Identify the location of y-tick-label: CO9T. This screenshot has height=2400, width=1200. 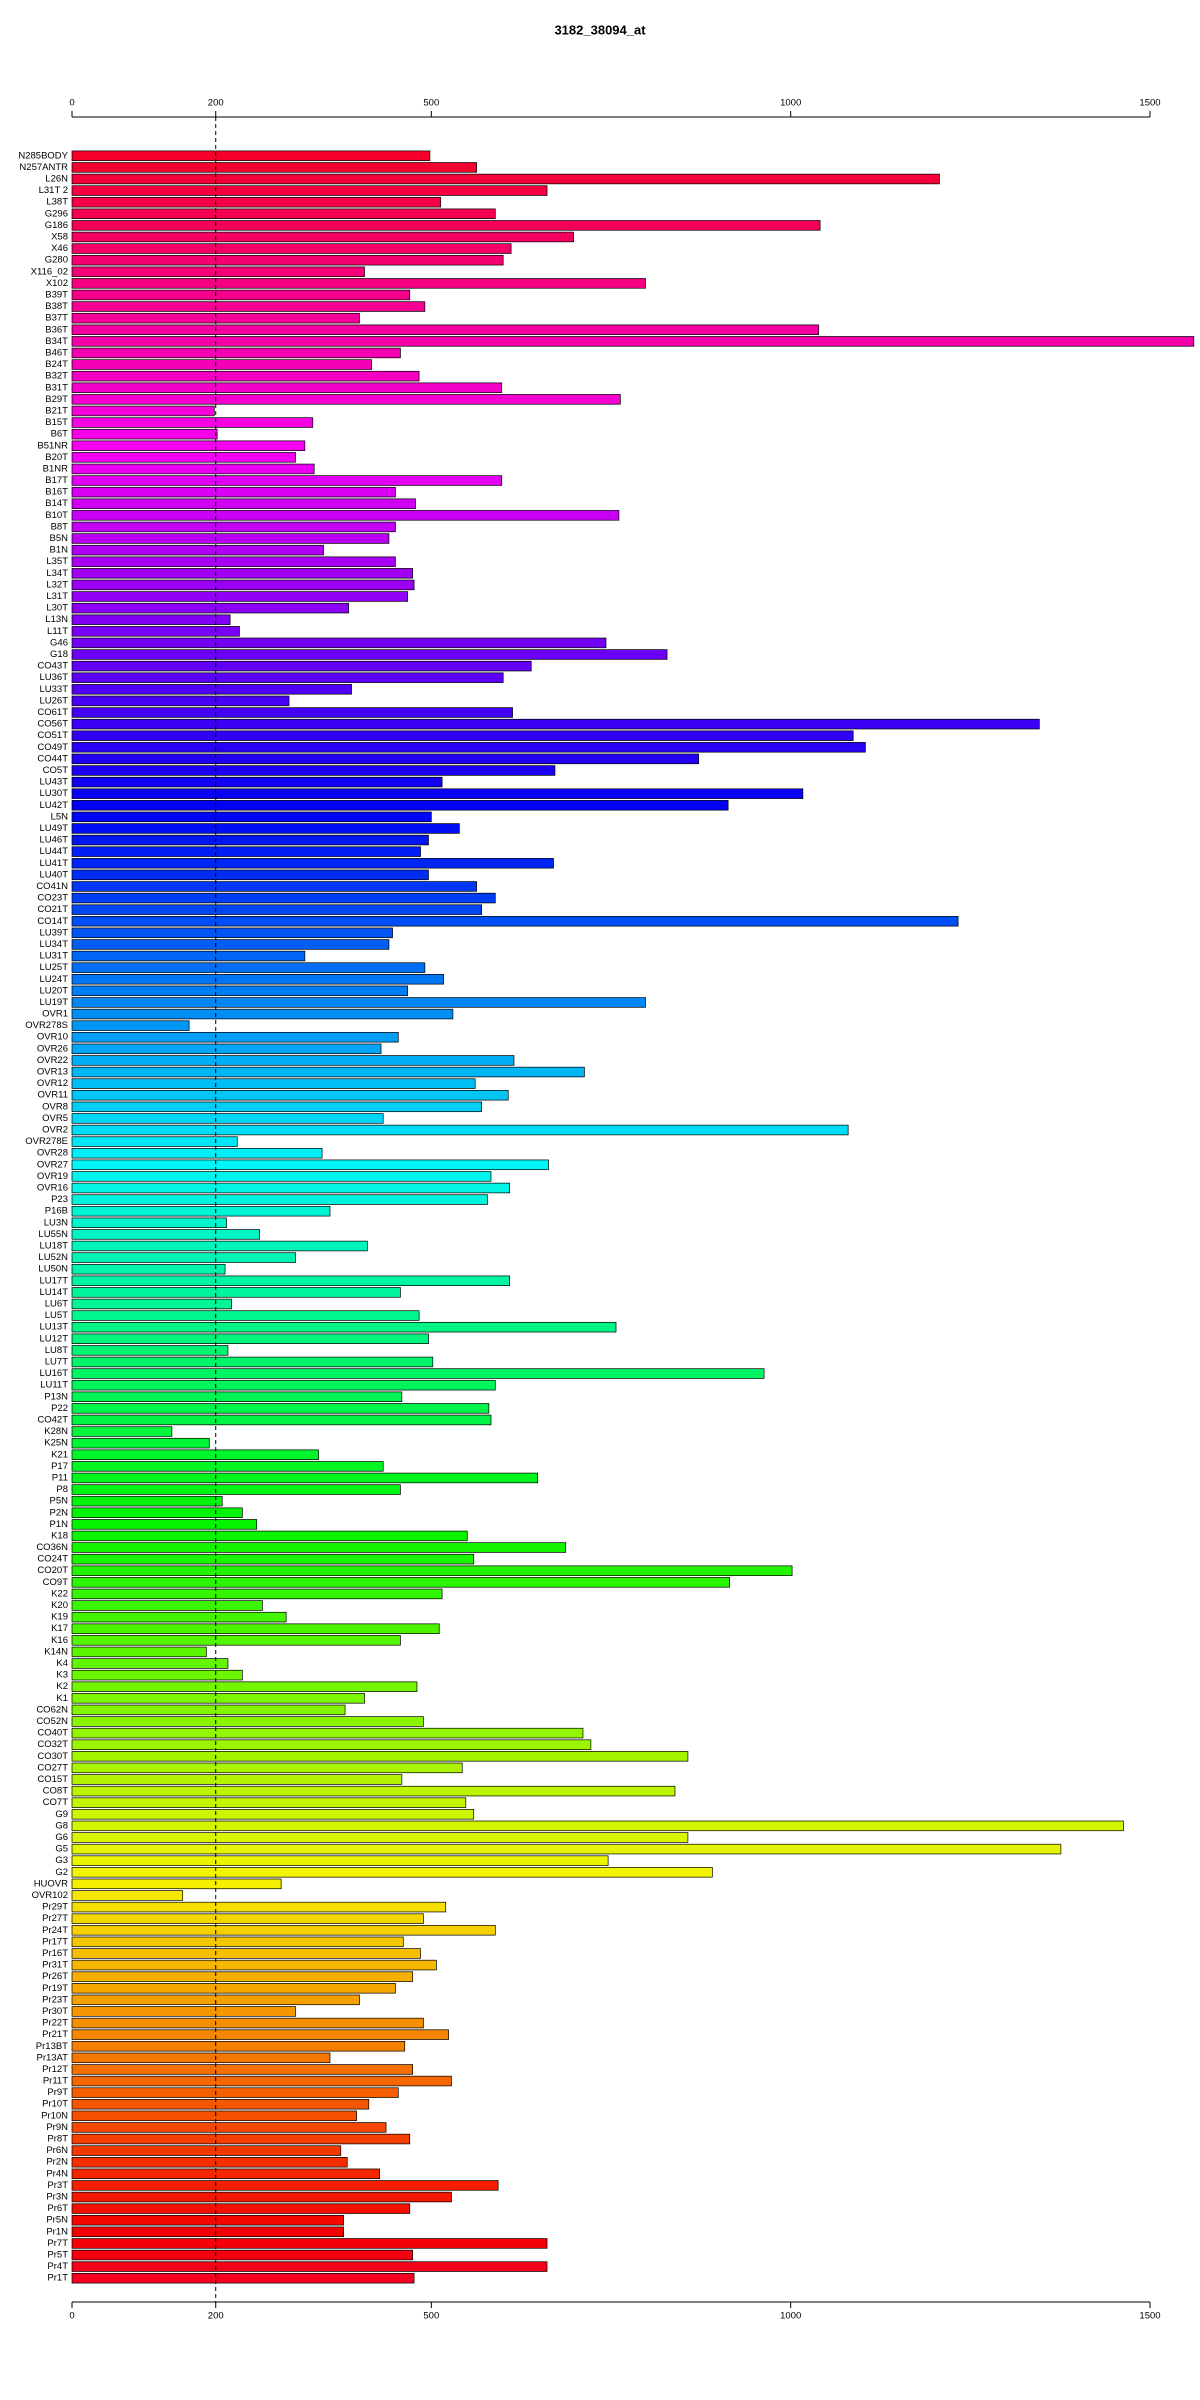
(56, 1582).